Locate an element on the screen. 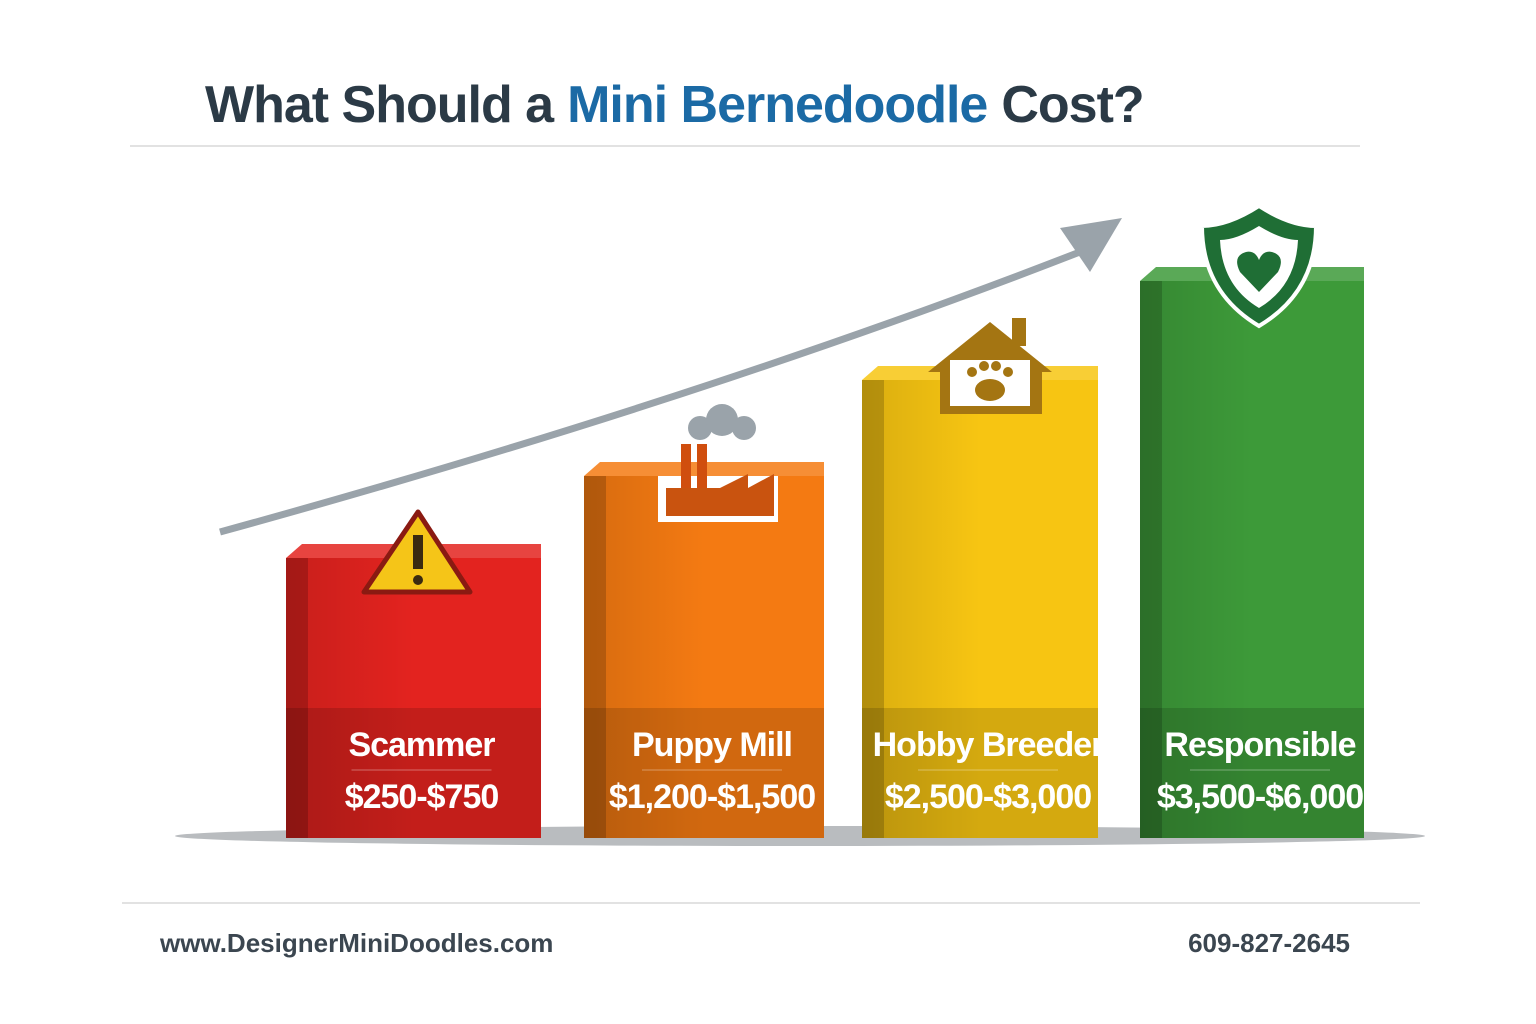  title-accent: Mini Bernedoodle is located at coordinates (777, 105).